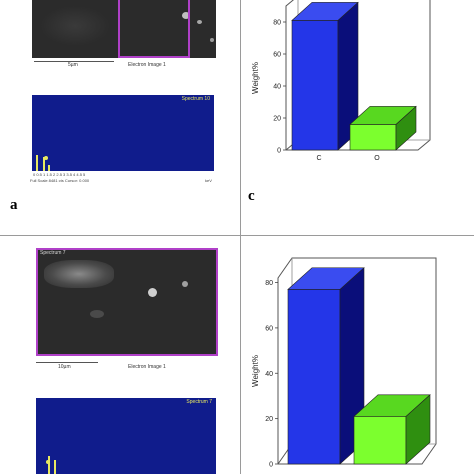 Image resolution: width=474 pixels, height=474 pixels. I want to click on panel-letter-c: c, so click(251, 196).